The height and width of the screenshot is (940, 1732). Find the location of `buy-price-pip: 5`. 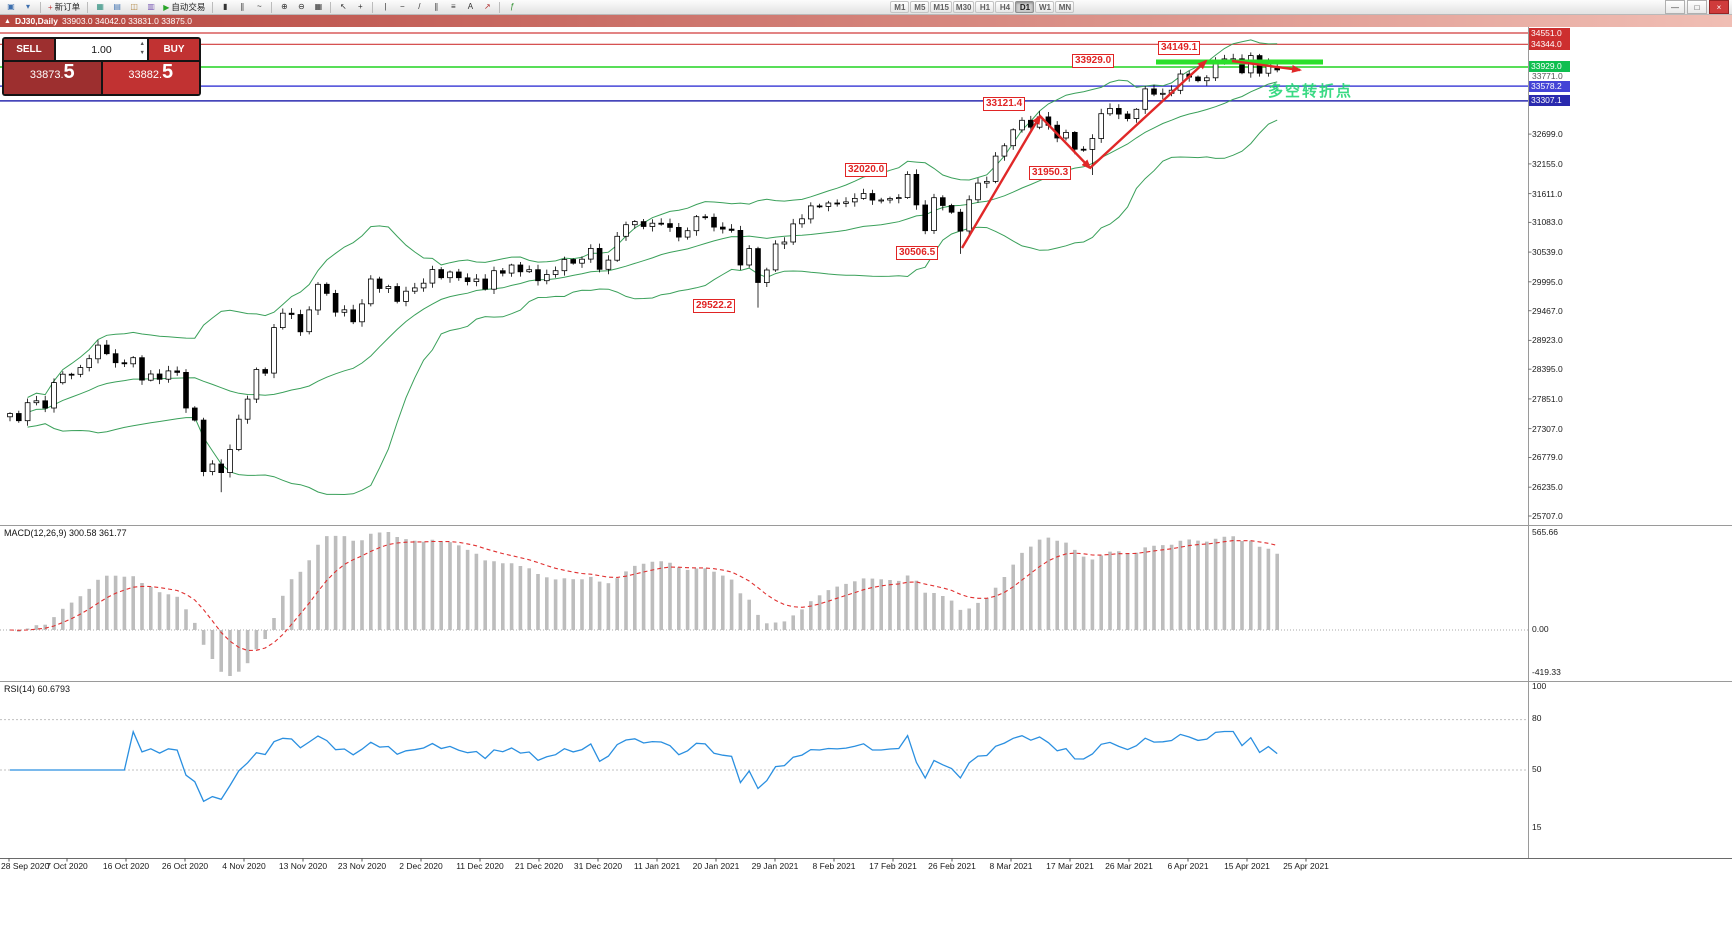

buy-price-pip: 5 is located at coordinates (168, 72).